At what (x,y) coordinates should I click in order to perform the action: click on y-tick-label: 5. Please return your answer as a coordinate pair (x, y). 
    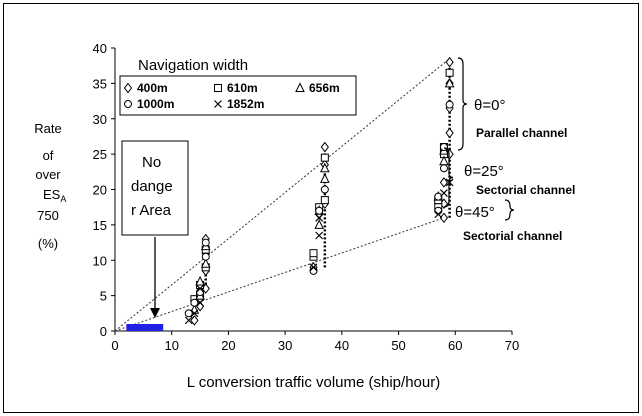
    Looking at the image, I should click on (103, 296).